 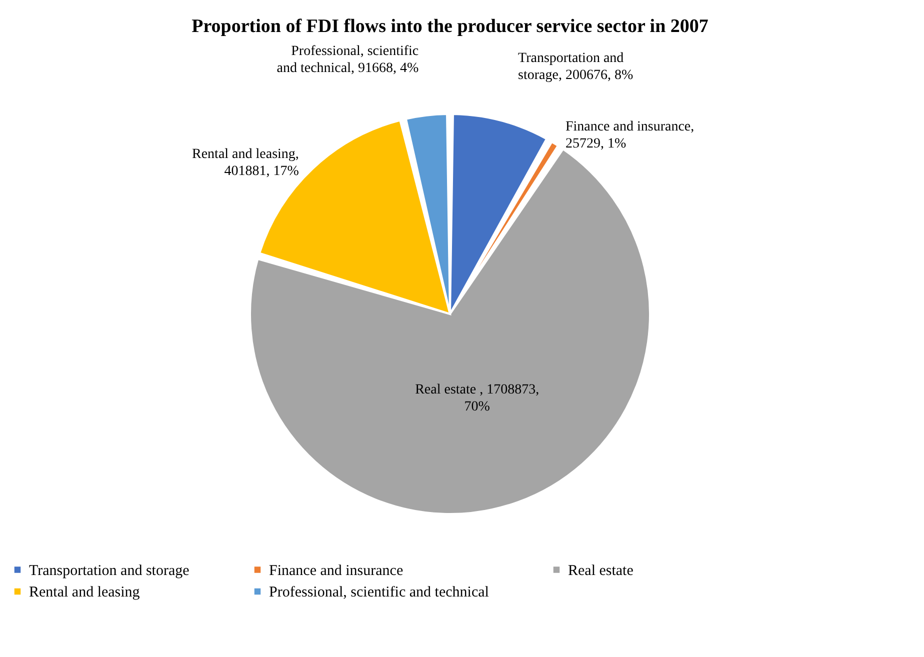 I want to click on legend-label: Real estate, so click(x=601, y=570).